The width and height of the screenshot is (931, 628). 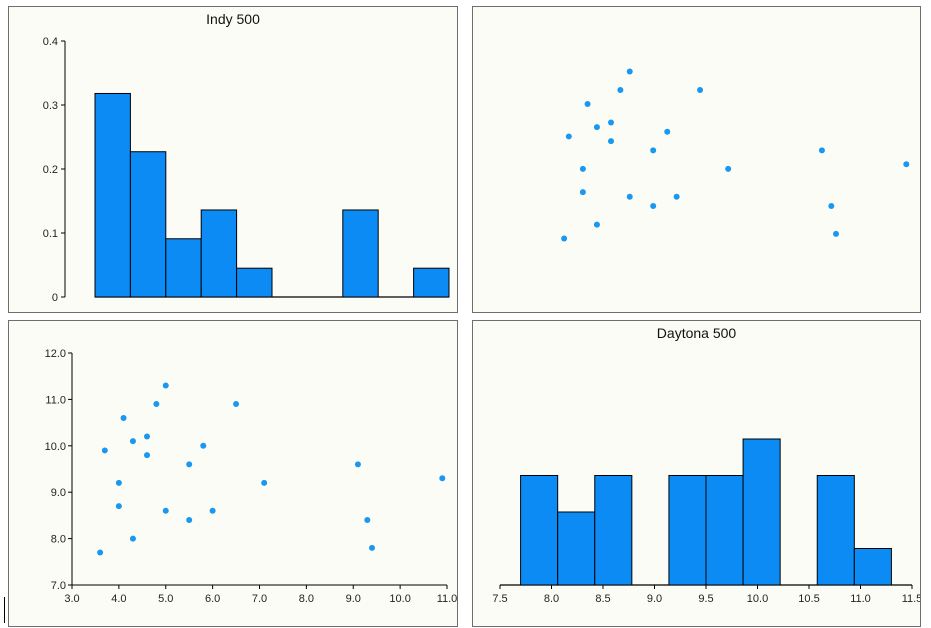 What do you see at coordinates (58, 540) in the screenshot?
I see `y-tick-label: 8.0` at bounding box center [58, 540].